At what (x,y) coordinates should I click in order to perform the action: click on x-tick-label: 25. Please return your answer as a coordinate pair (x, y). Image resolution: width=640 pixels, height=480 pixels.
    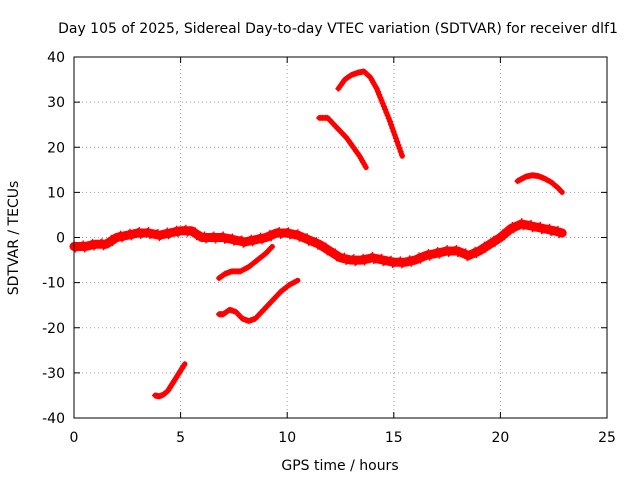
    Looking at the image, I should click on (607, 438).